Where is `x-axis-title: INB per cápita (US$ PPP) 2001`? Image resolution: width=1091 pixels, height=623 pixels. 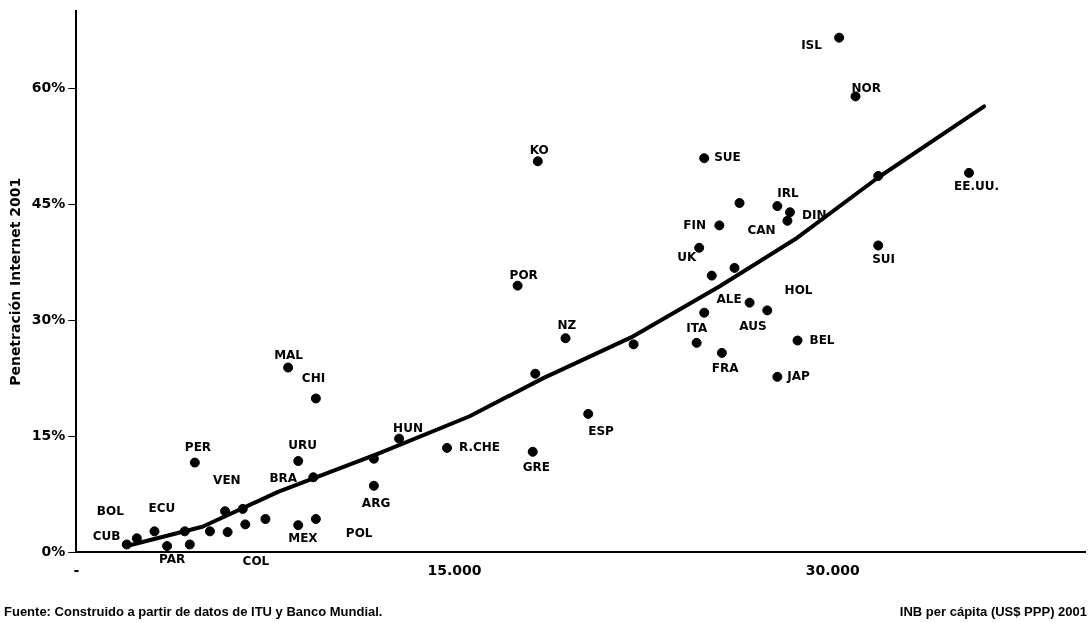
x-axis-title: INB per cápita (US$ PPP) 2001 is located at coordinates (993, 611).